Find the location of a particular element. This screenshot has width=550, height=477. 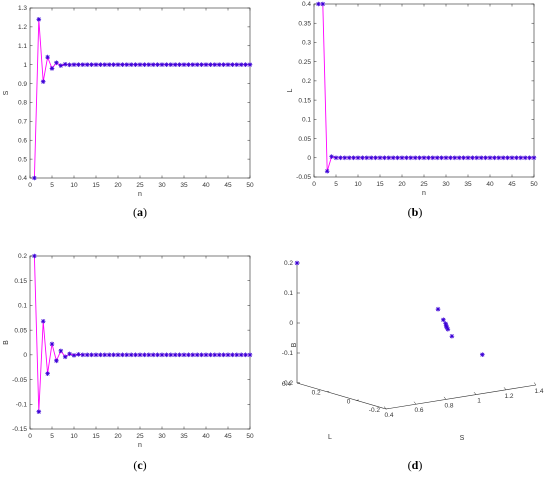

y-tick-label: 0.4 is located at coordinates (306, 4).